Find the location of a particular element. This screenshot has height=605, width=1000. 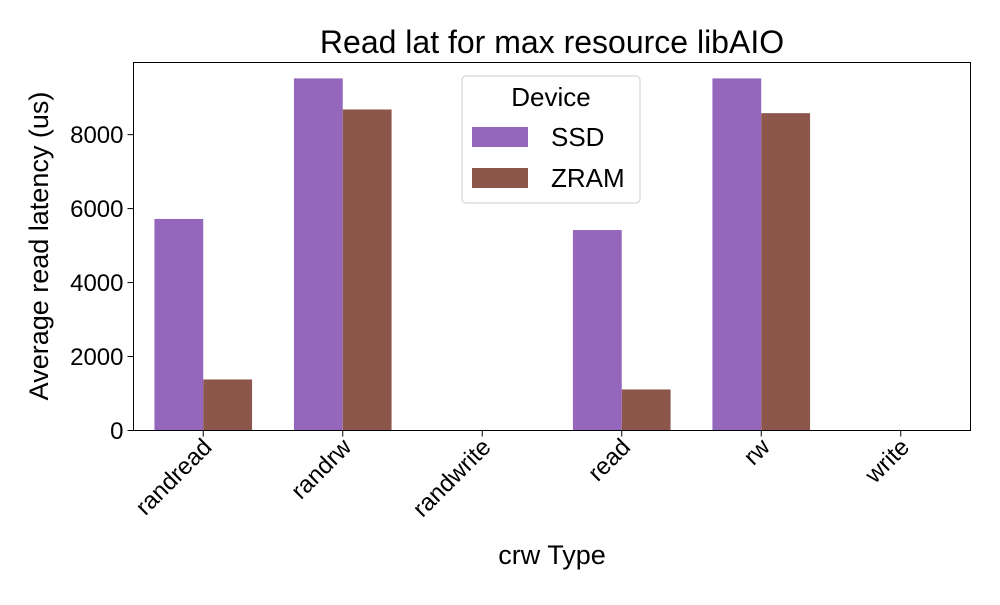

legend-swatch-ssd is located at coordinates (500, 137).